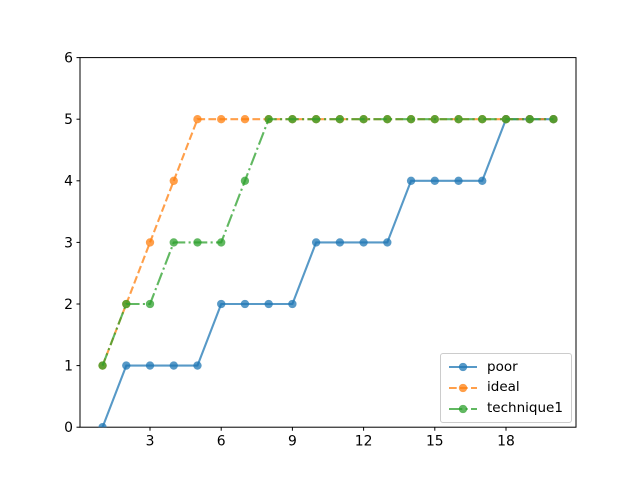  I want to click on legend-item-poor: poor, so click(506, 367).